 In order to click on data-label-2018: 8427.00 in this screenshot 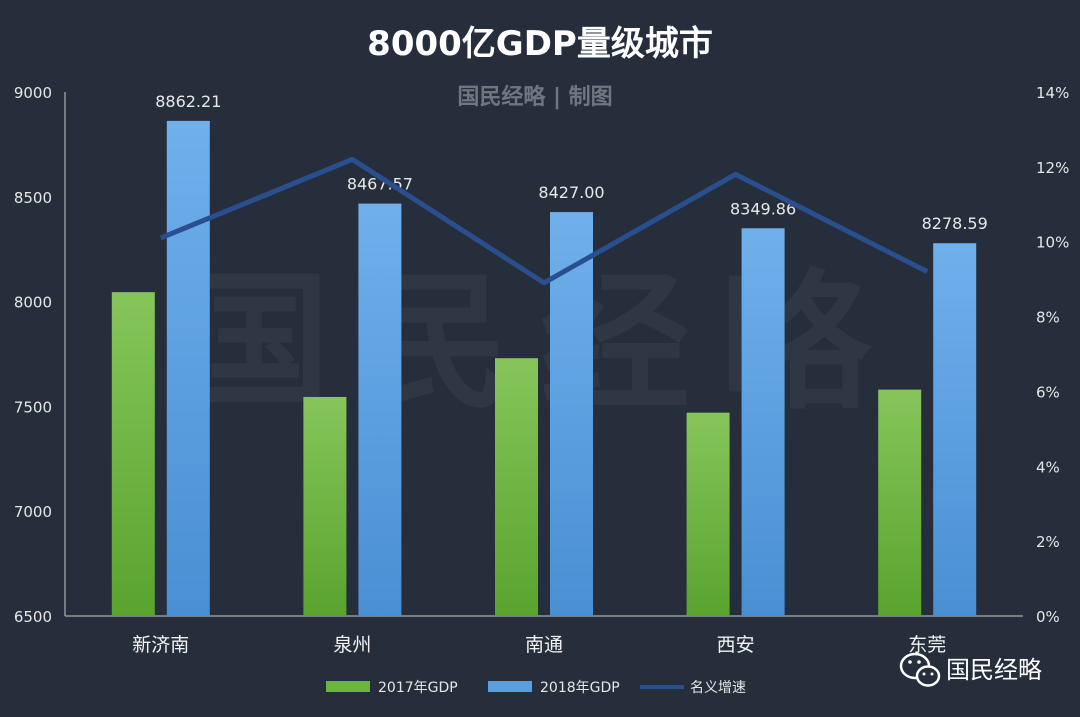, I will do `click(571, 192)`.